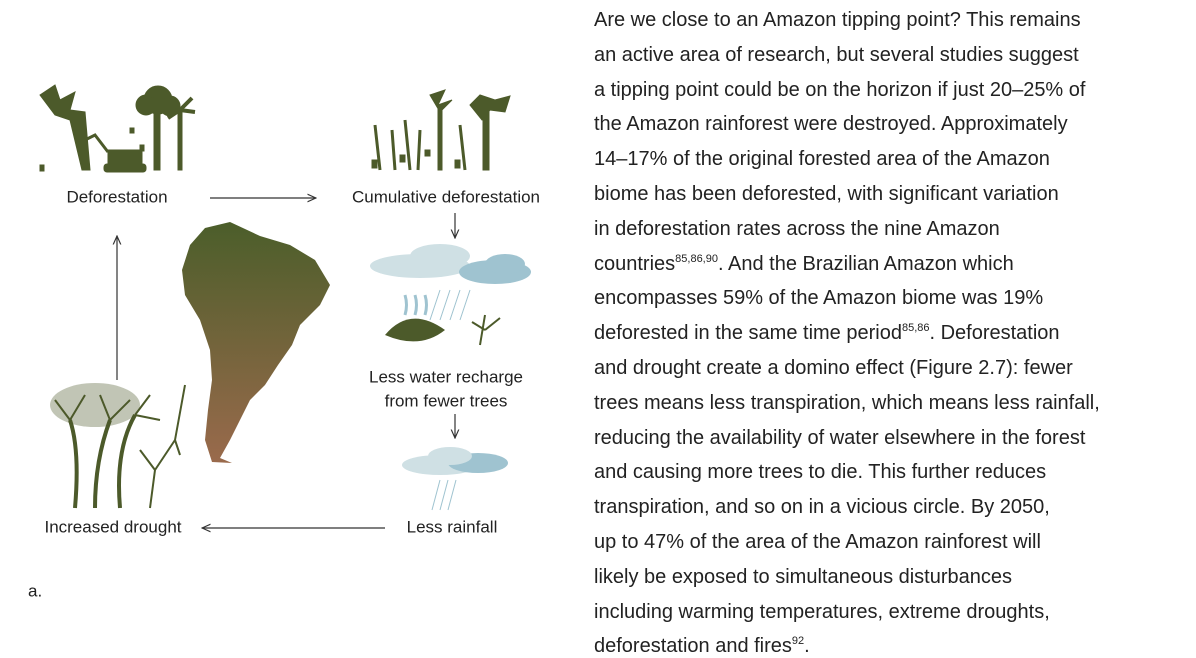 This screenshot has width=1196, height=658. What do you see at coordinates (446, 400) in the screenshot?
I see `label: from fewer trees` at bounding box center [446, 400].